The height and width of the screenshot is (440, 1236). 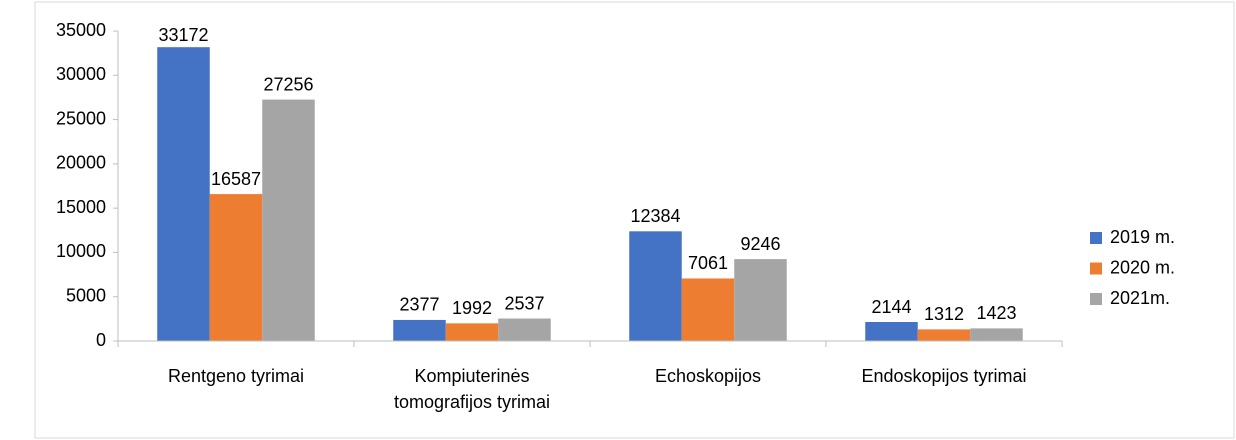 I want to click on x-tick-label: Rentgeno tyrimai, so click(x=236, y=376).